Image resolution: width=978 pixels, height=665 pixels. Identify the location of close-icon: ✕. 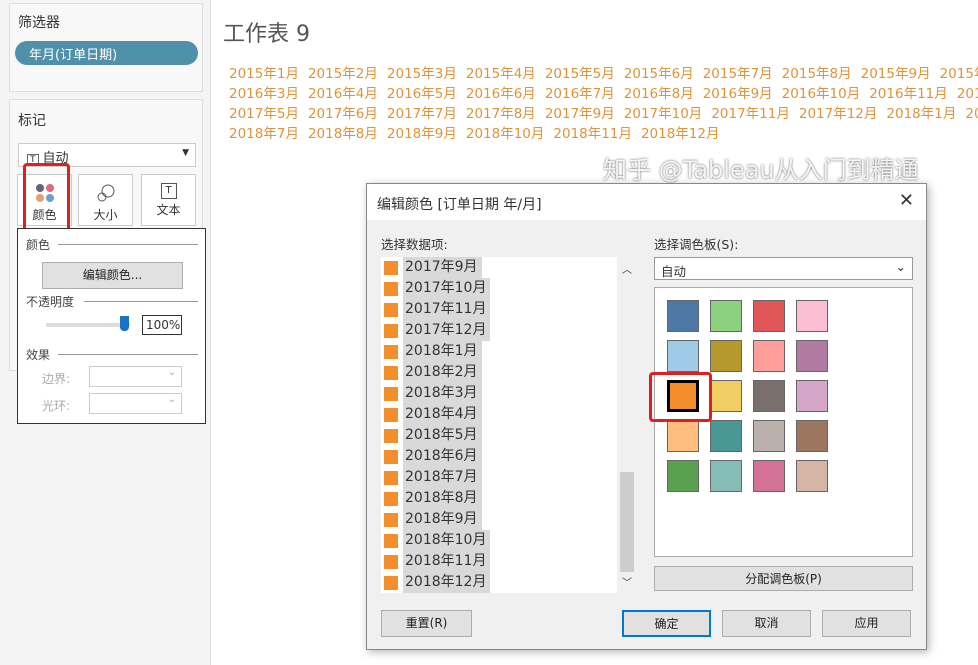
(906, 200).